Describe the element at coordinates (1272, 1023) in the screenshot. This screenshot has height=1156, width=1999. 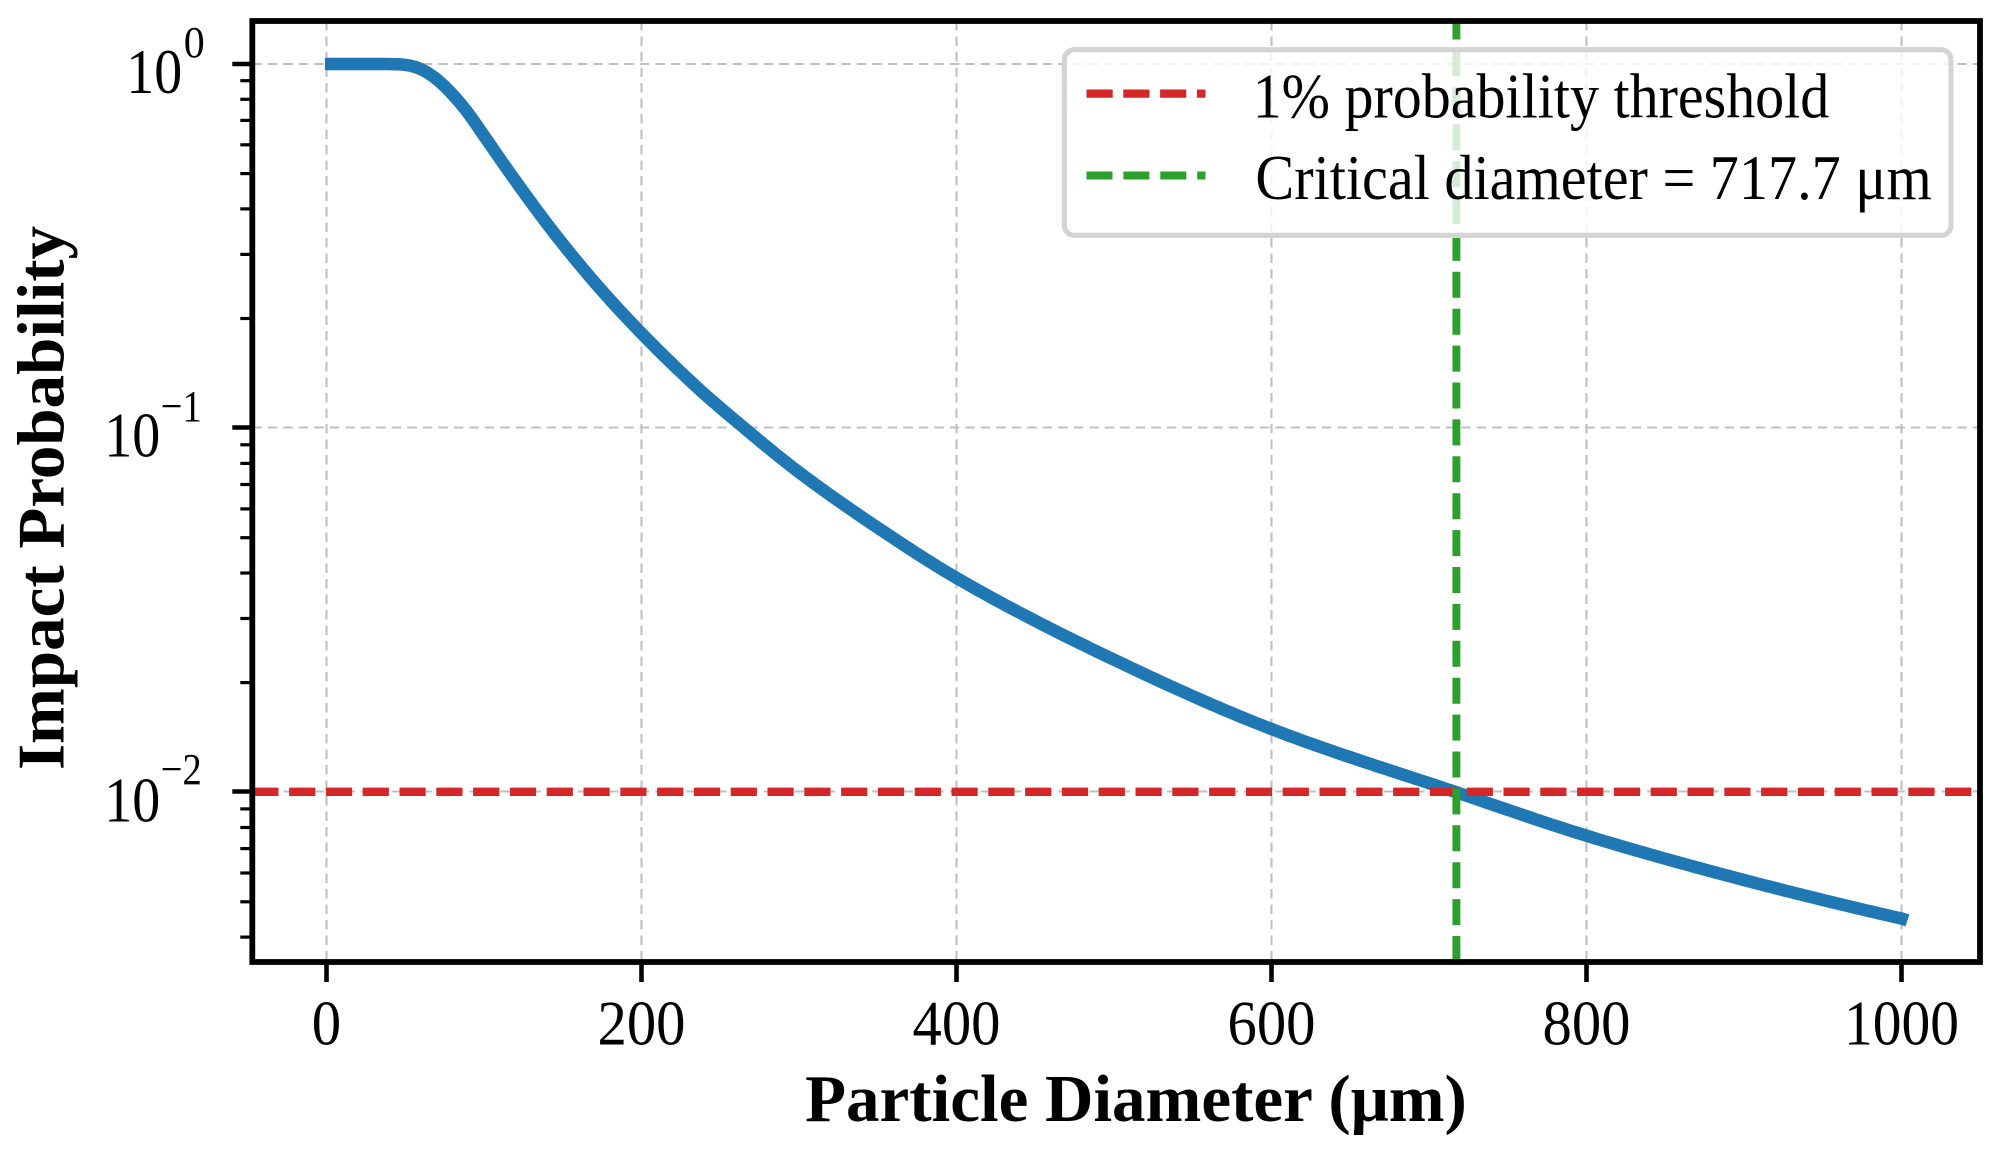
I see `svg-text: 600` at that location.